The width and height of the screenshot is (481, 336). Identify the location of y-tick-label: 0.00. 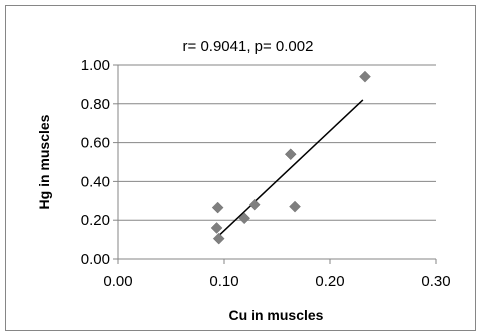
(95, 259).